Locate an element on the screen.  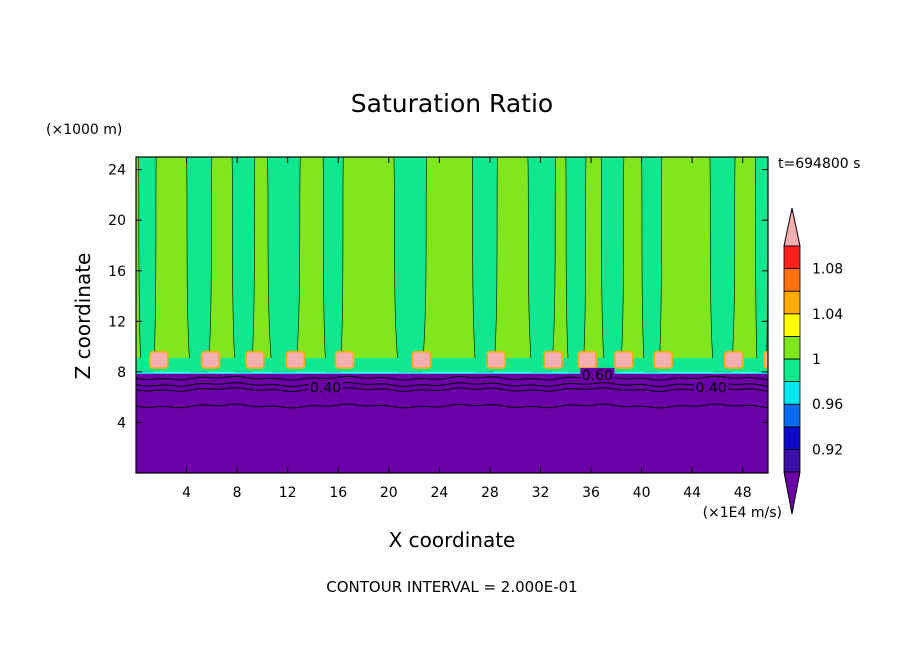
x-tick-label: 8 is located at coordinates (237, 493).